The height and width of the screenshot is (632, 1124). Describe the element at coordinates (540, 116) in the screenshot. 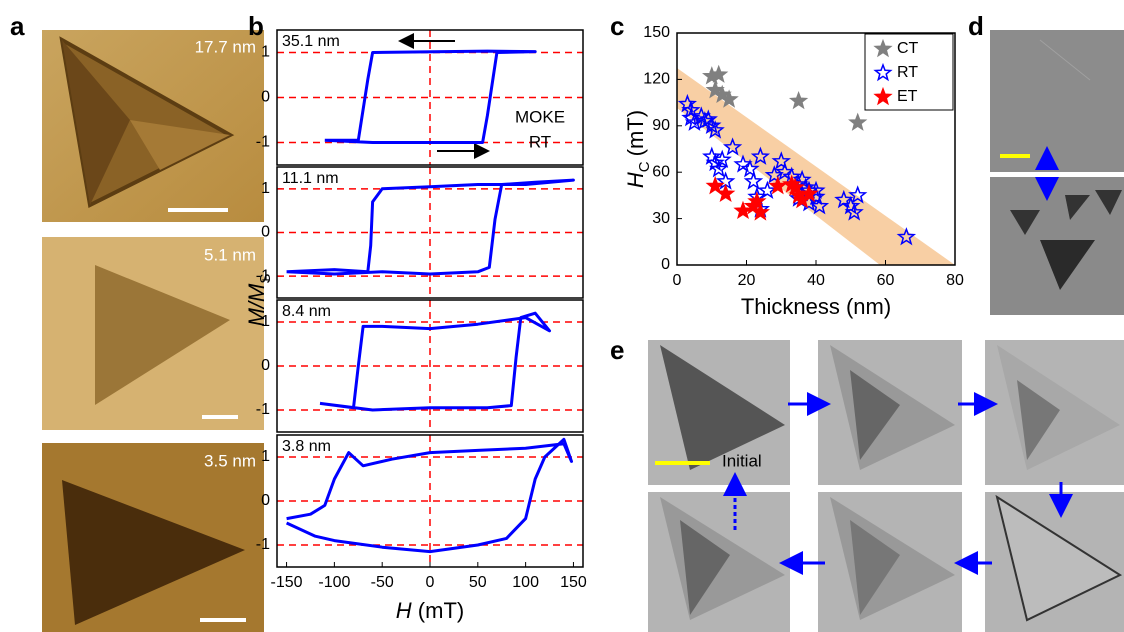

I see `annotation: MOKE` at that location.